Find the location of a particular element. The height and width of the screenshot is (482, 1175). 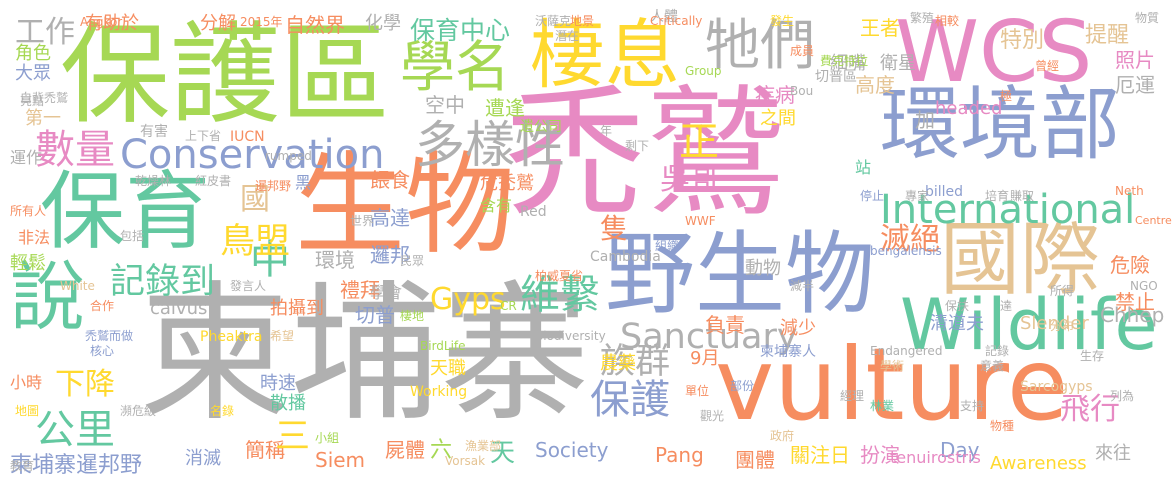

cloud-word: Vorsak is located at coordinates (465, 461).